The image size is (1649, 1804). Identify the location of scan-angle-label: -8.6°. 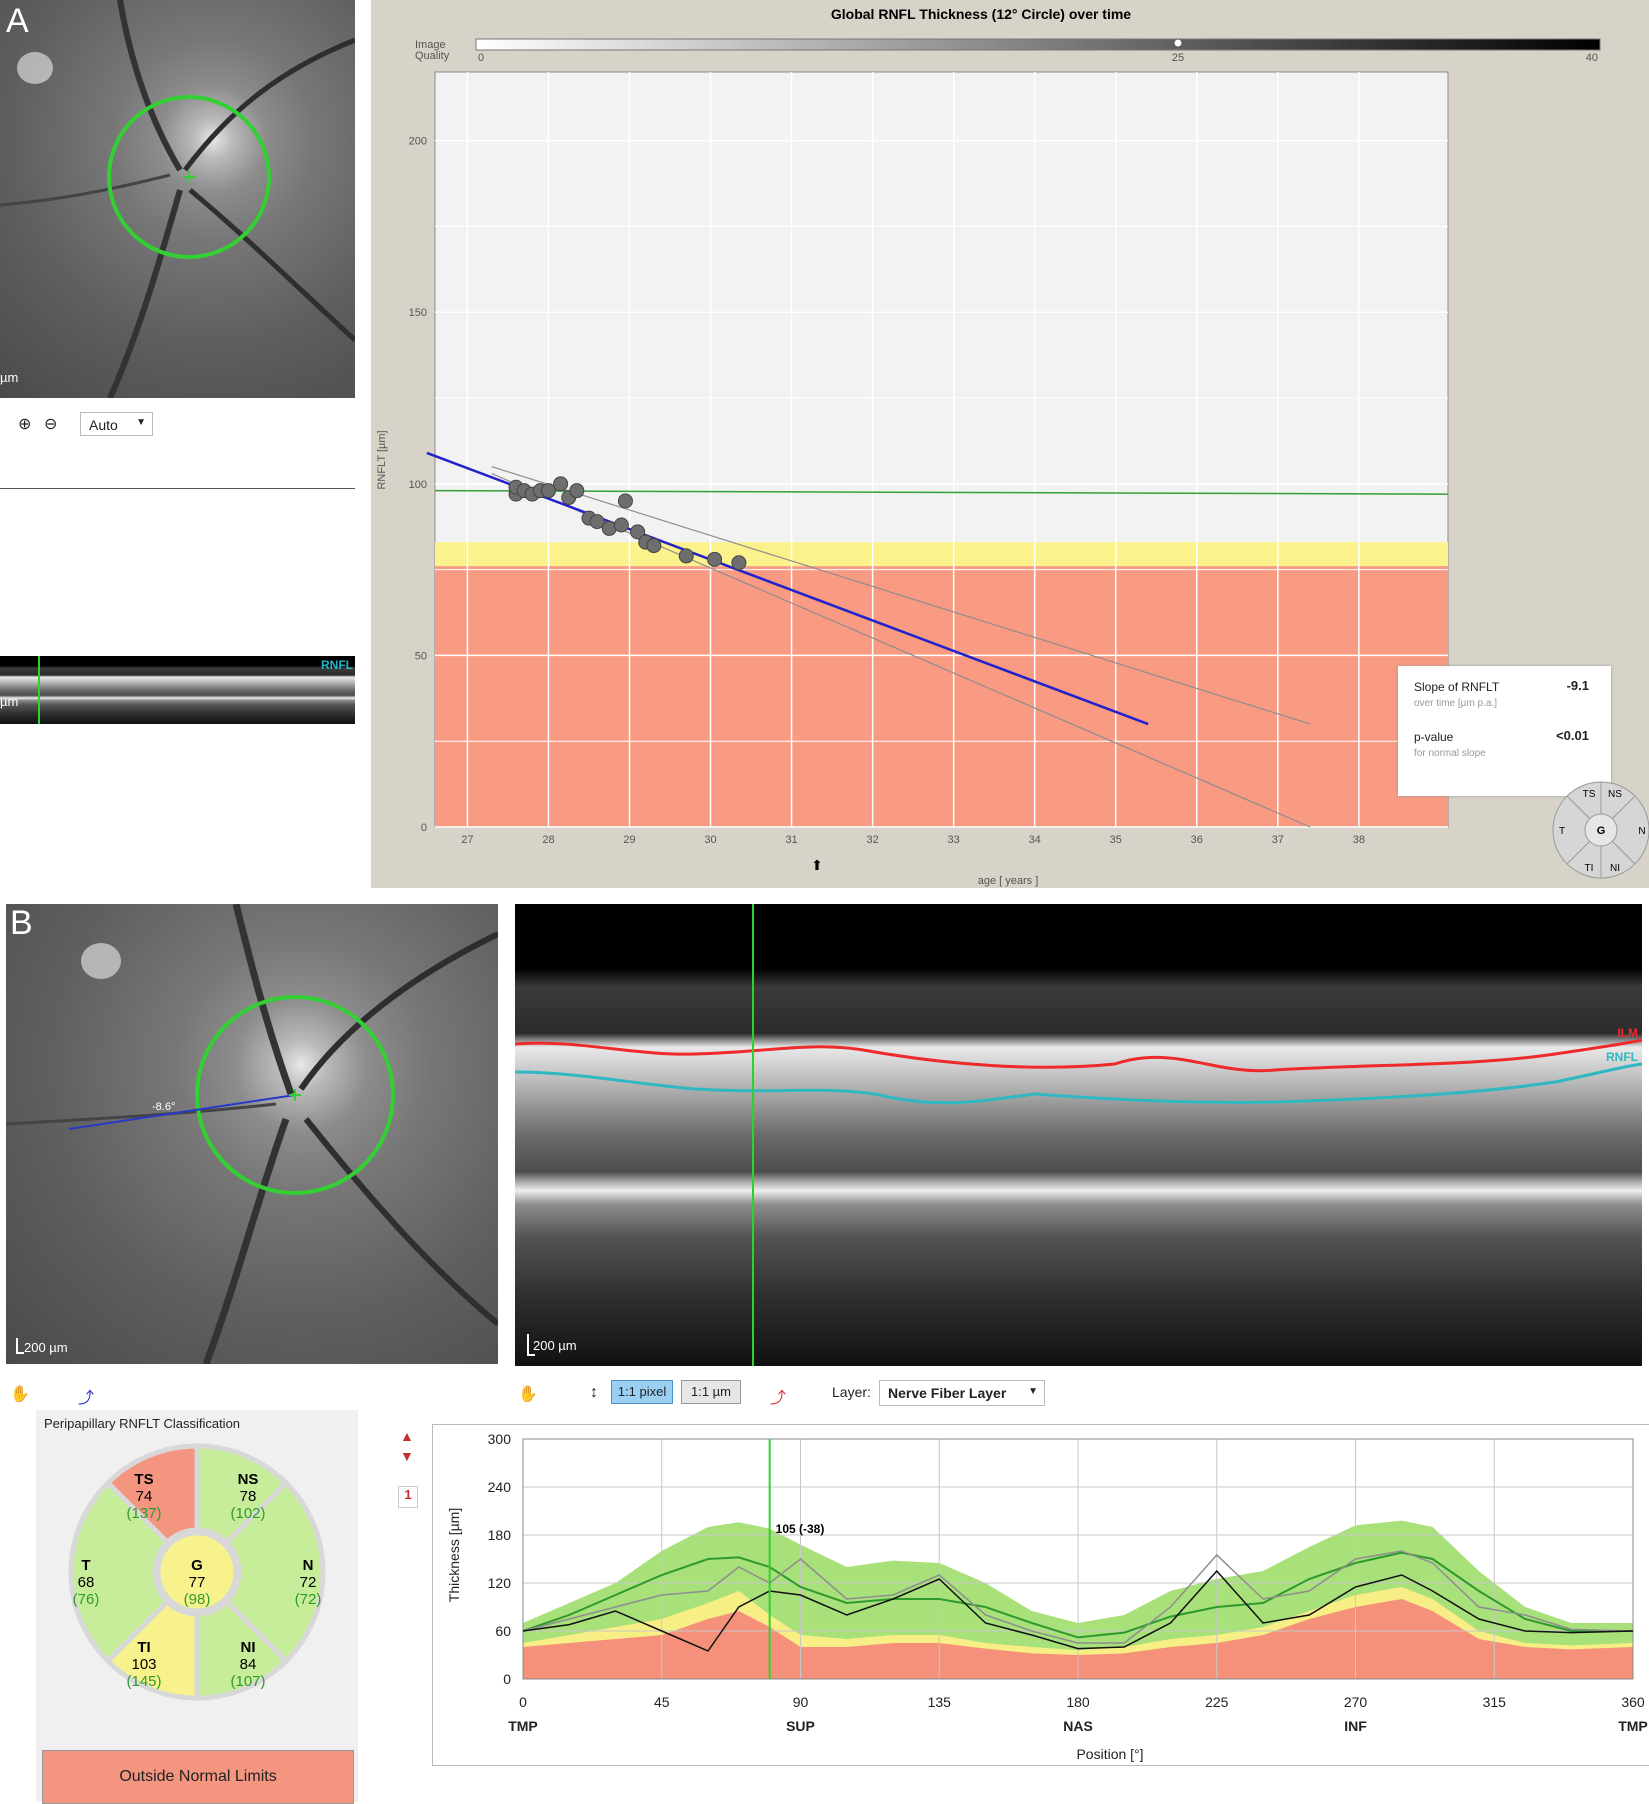
(163, 1107).